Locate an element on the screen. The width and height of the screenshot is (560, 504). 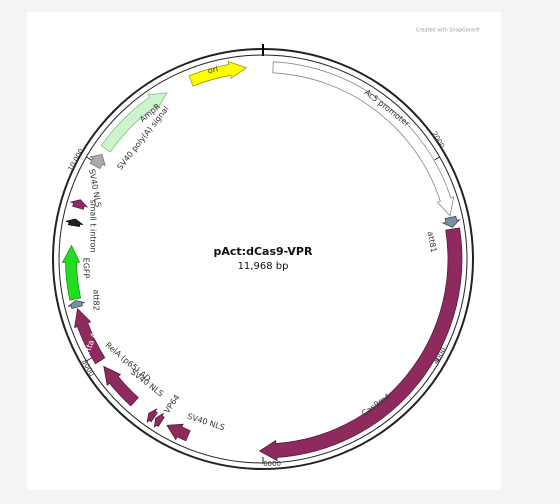
position-label: 6000 is located at coordinates (272, 464).